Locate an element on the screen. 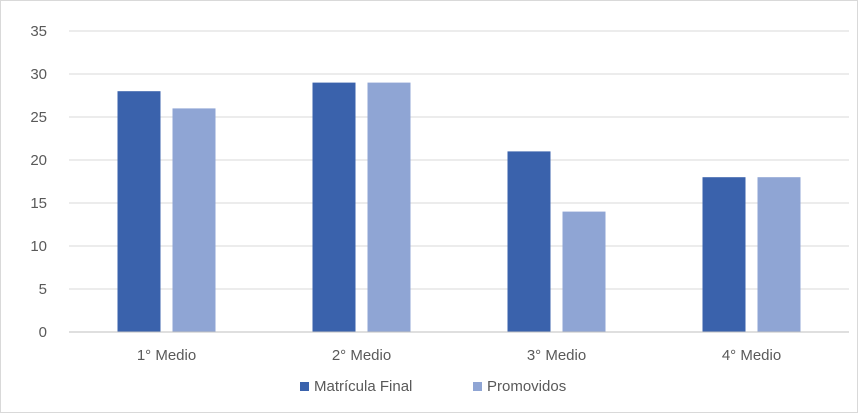 This screenshot has height=417, width=858. x-tick-label: 1° Medio is located at coordinates (166, 355).